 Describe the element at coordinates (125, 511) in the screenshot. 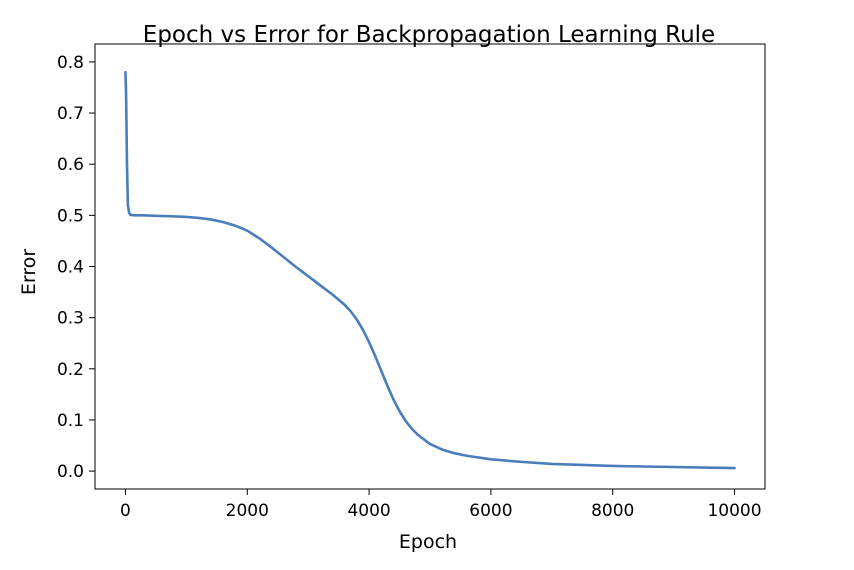

I see `x-tick-label: 0` at that location.